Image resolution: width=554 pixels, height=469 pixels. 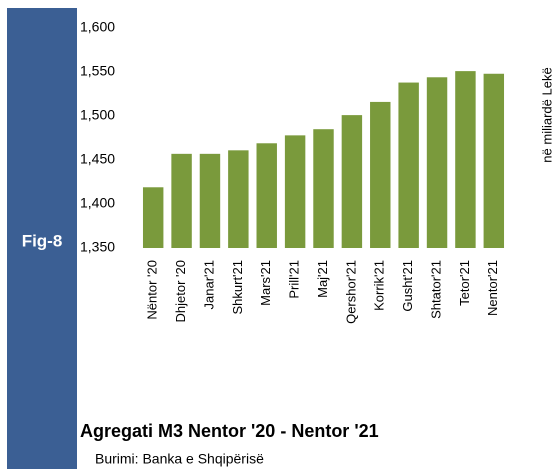 I want to click on x-tick-label: Nëntor '20, so click(x=152, y=290).